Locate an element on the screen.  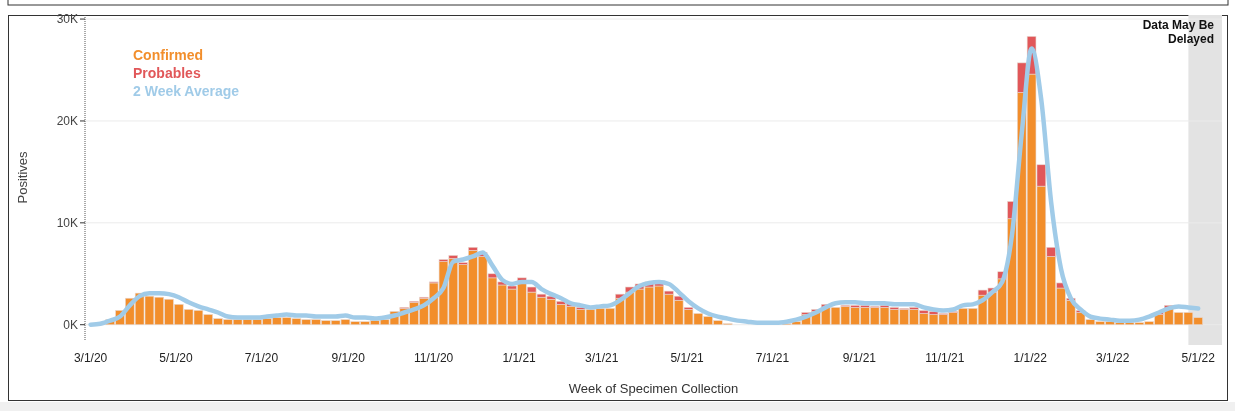
x-tick-label: 11/1/21 is located at coordinates (945, 358).